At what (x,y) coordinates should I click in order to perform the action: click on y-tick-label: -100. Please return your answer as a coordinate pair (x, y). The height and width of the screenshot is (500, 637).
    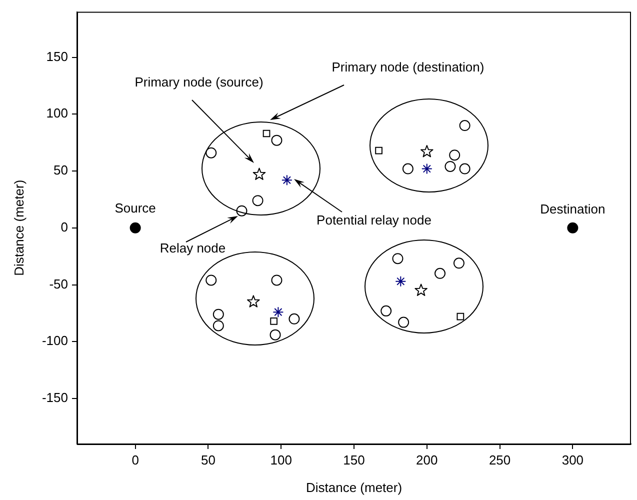
    Looking at the image, I should click on (55, 340).